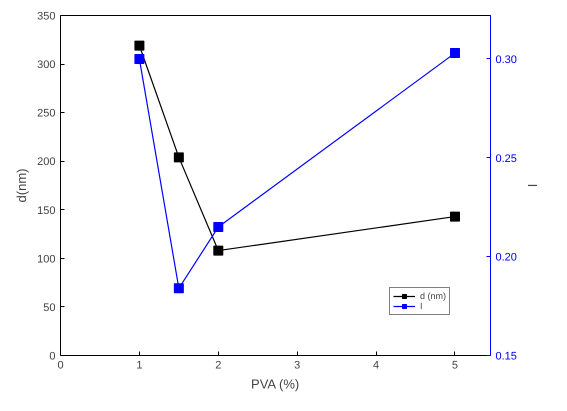  Describe the element at coordinates (376, 366) in the screenshot. I see `x-tick-label: 4` at that location.